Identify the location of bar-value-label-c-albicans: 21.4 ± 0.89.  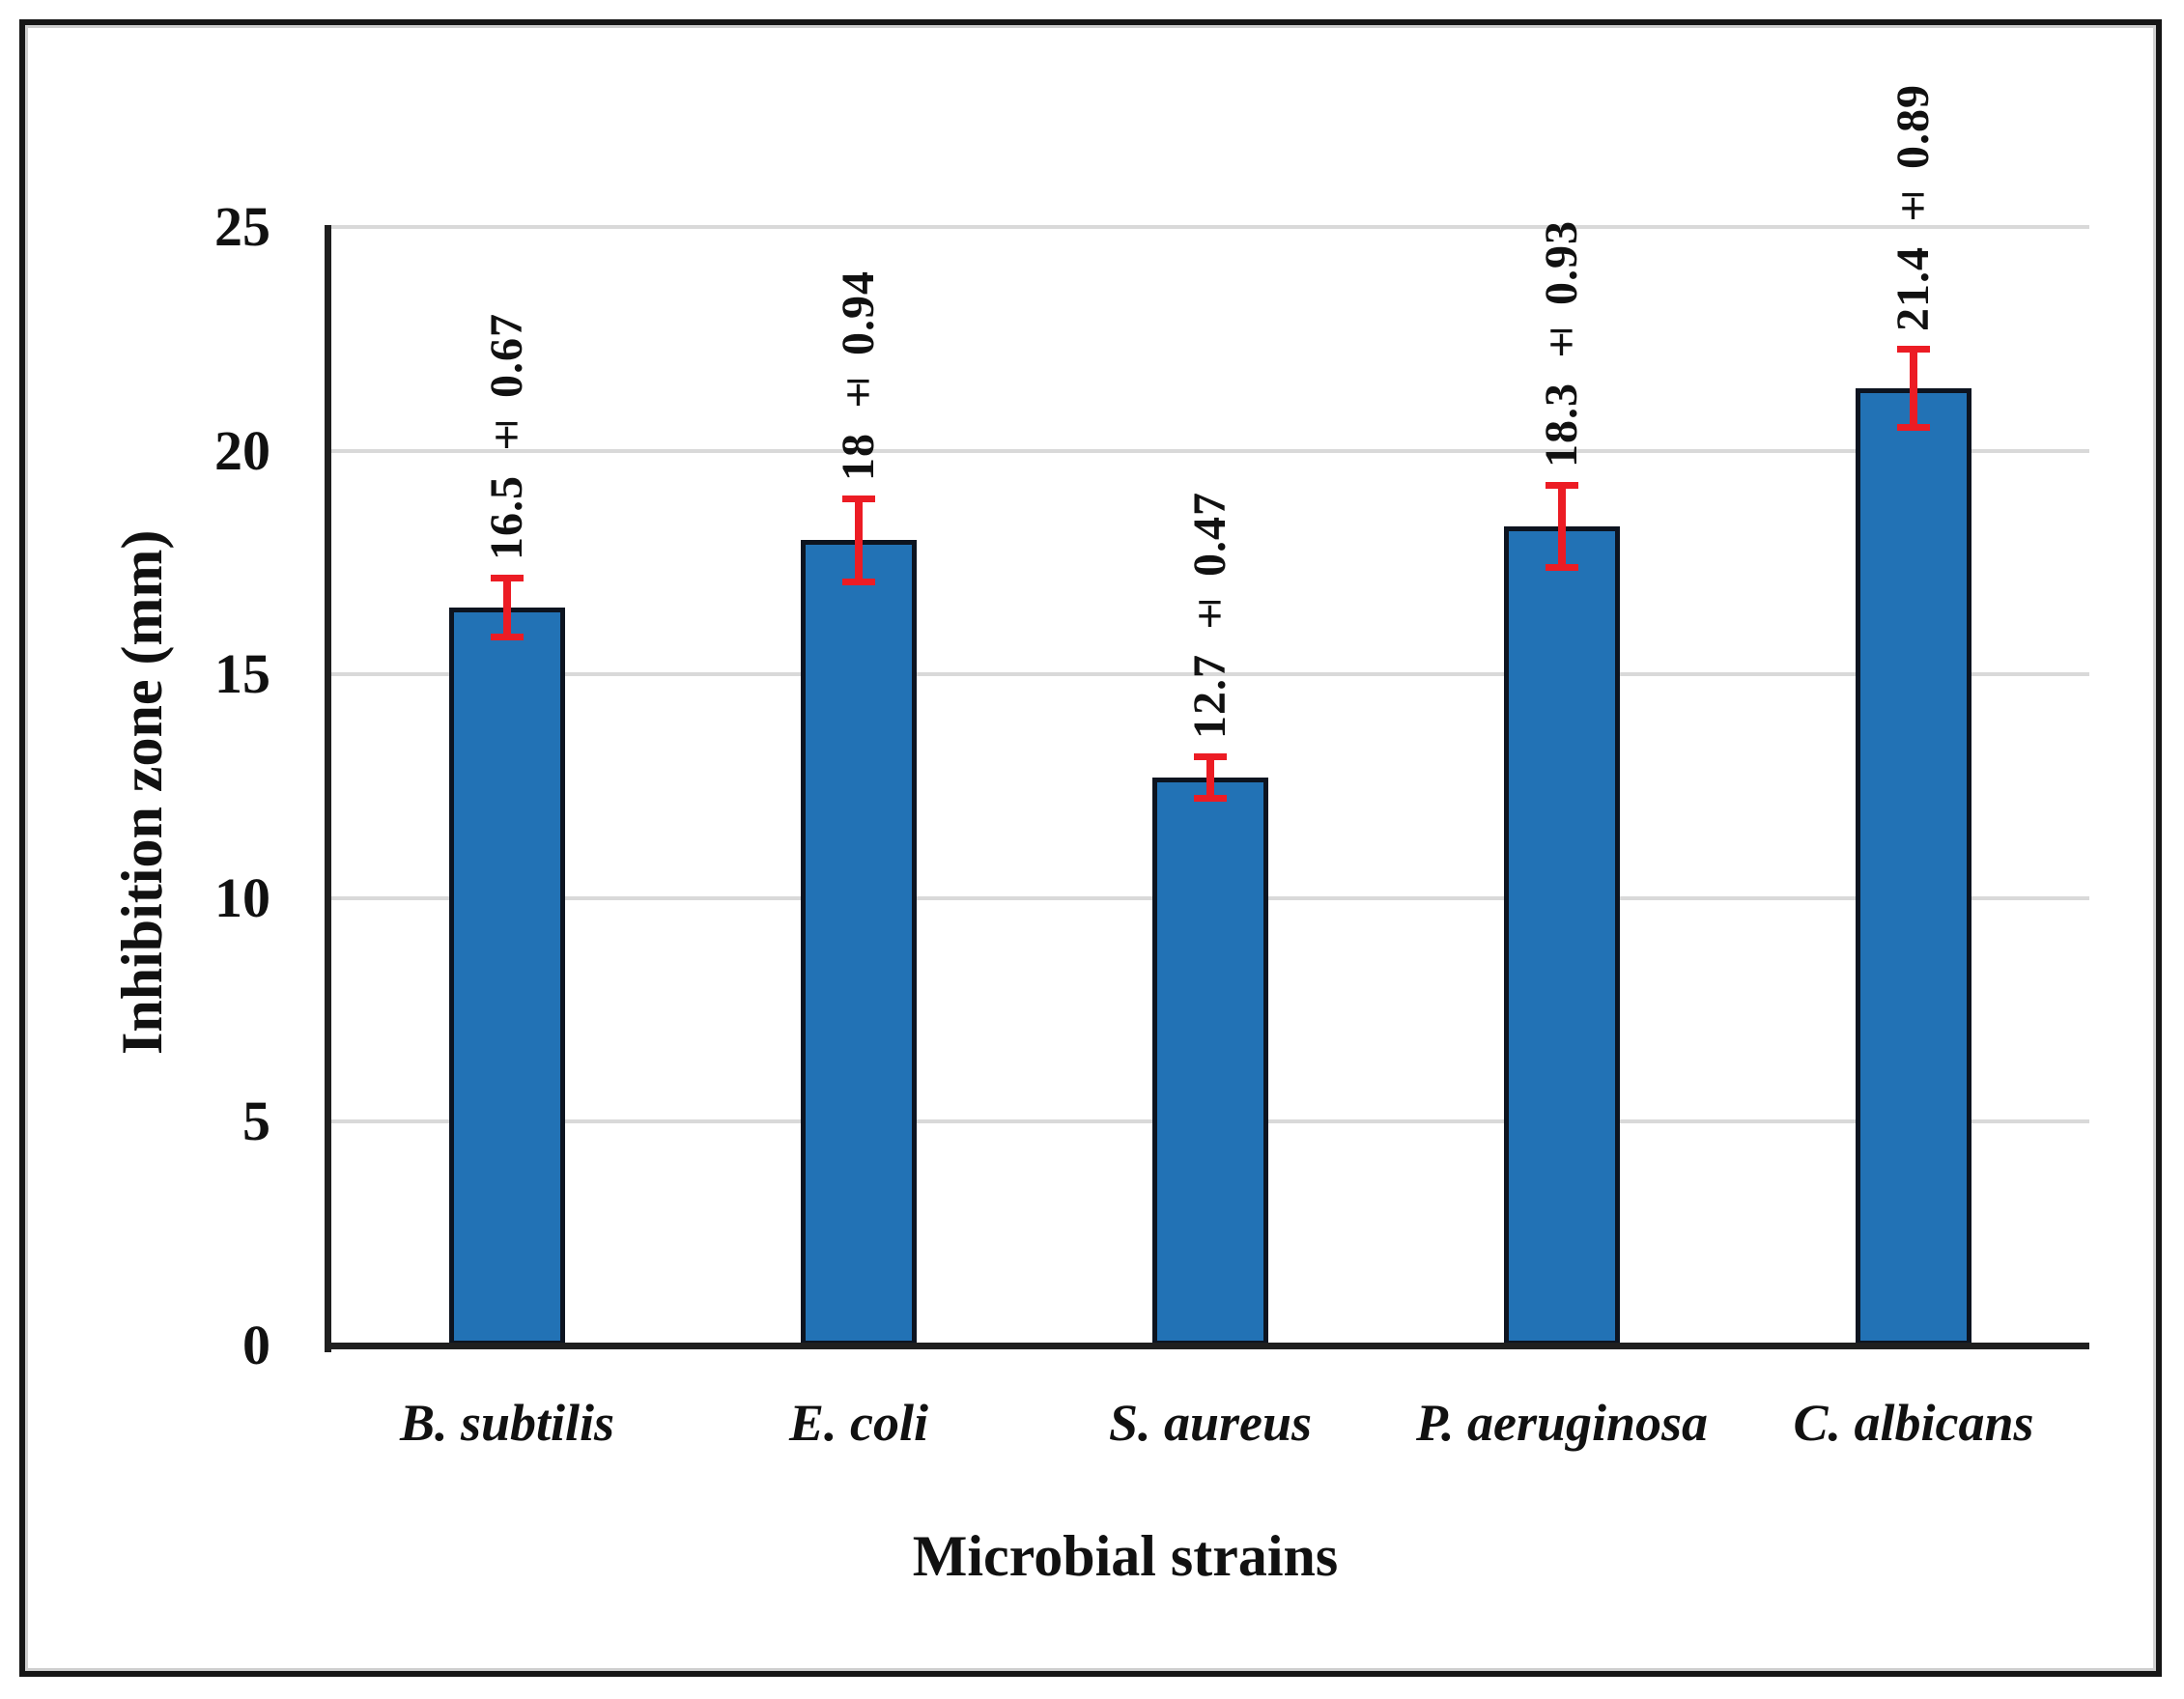
(1913, 207).